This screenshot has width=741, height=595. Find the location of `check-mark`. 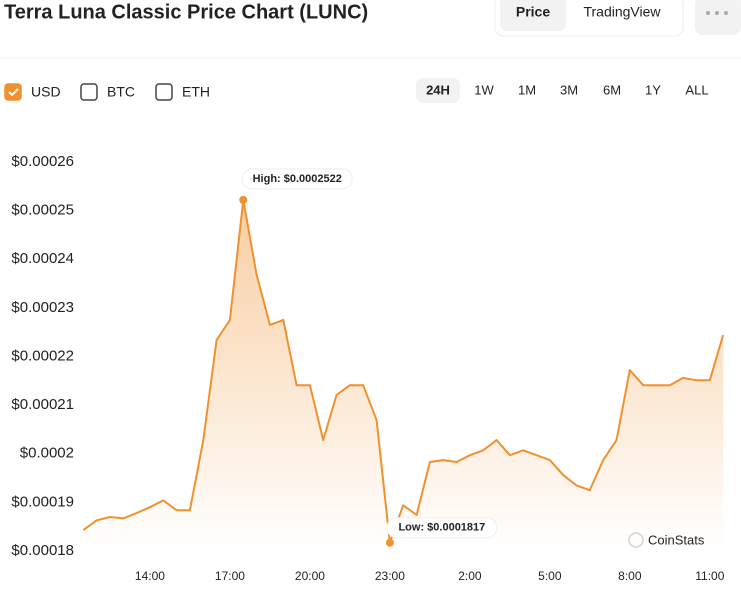

check-mark is located at coordinates (13, 92).